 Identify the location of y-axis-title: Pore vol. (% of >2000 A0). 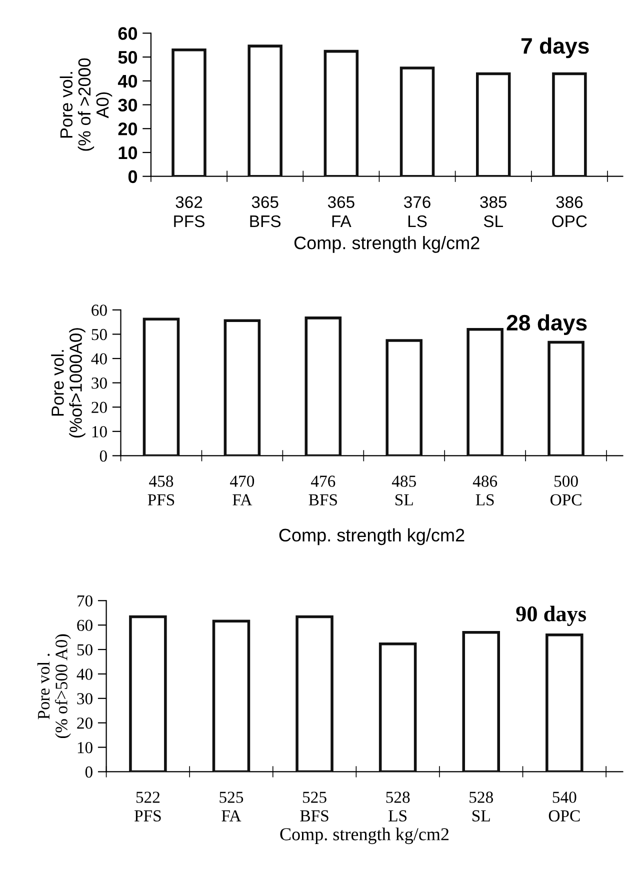
(86, 104).